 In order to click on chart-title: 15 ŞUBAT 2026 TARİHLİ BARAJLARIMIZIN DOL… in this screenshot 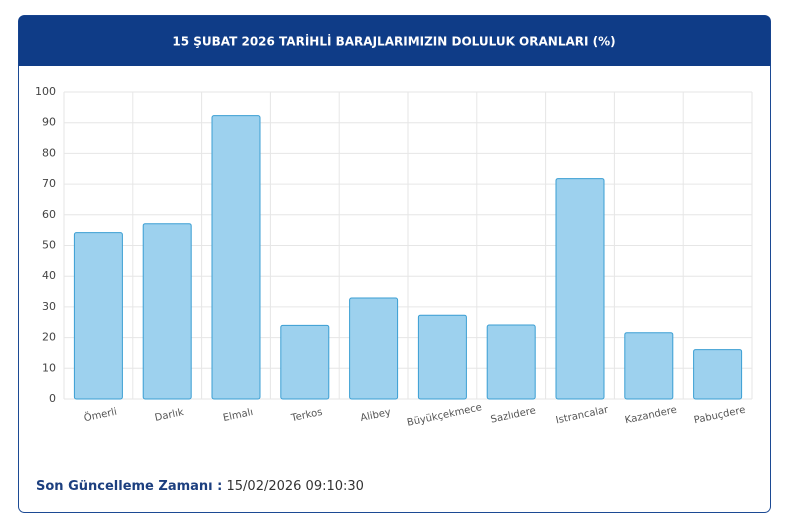, I will do `click(393, 41)`.